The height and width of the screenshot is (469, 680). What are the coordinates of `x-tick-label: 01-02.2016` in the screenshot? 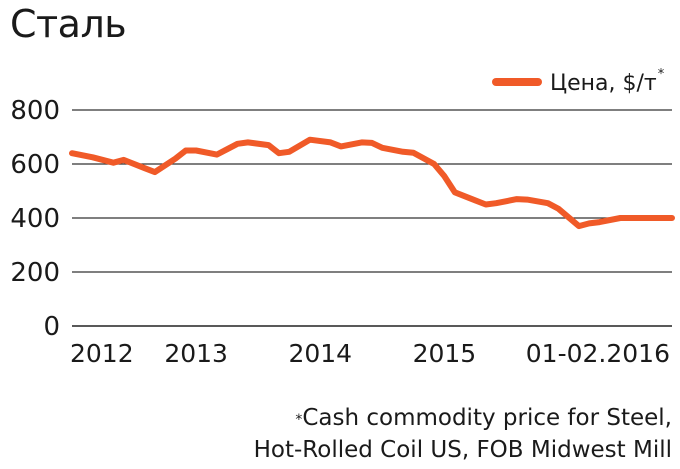 It's located at (598, 353).